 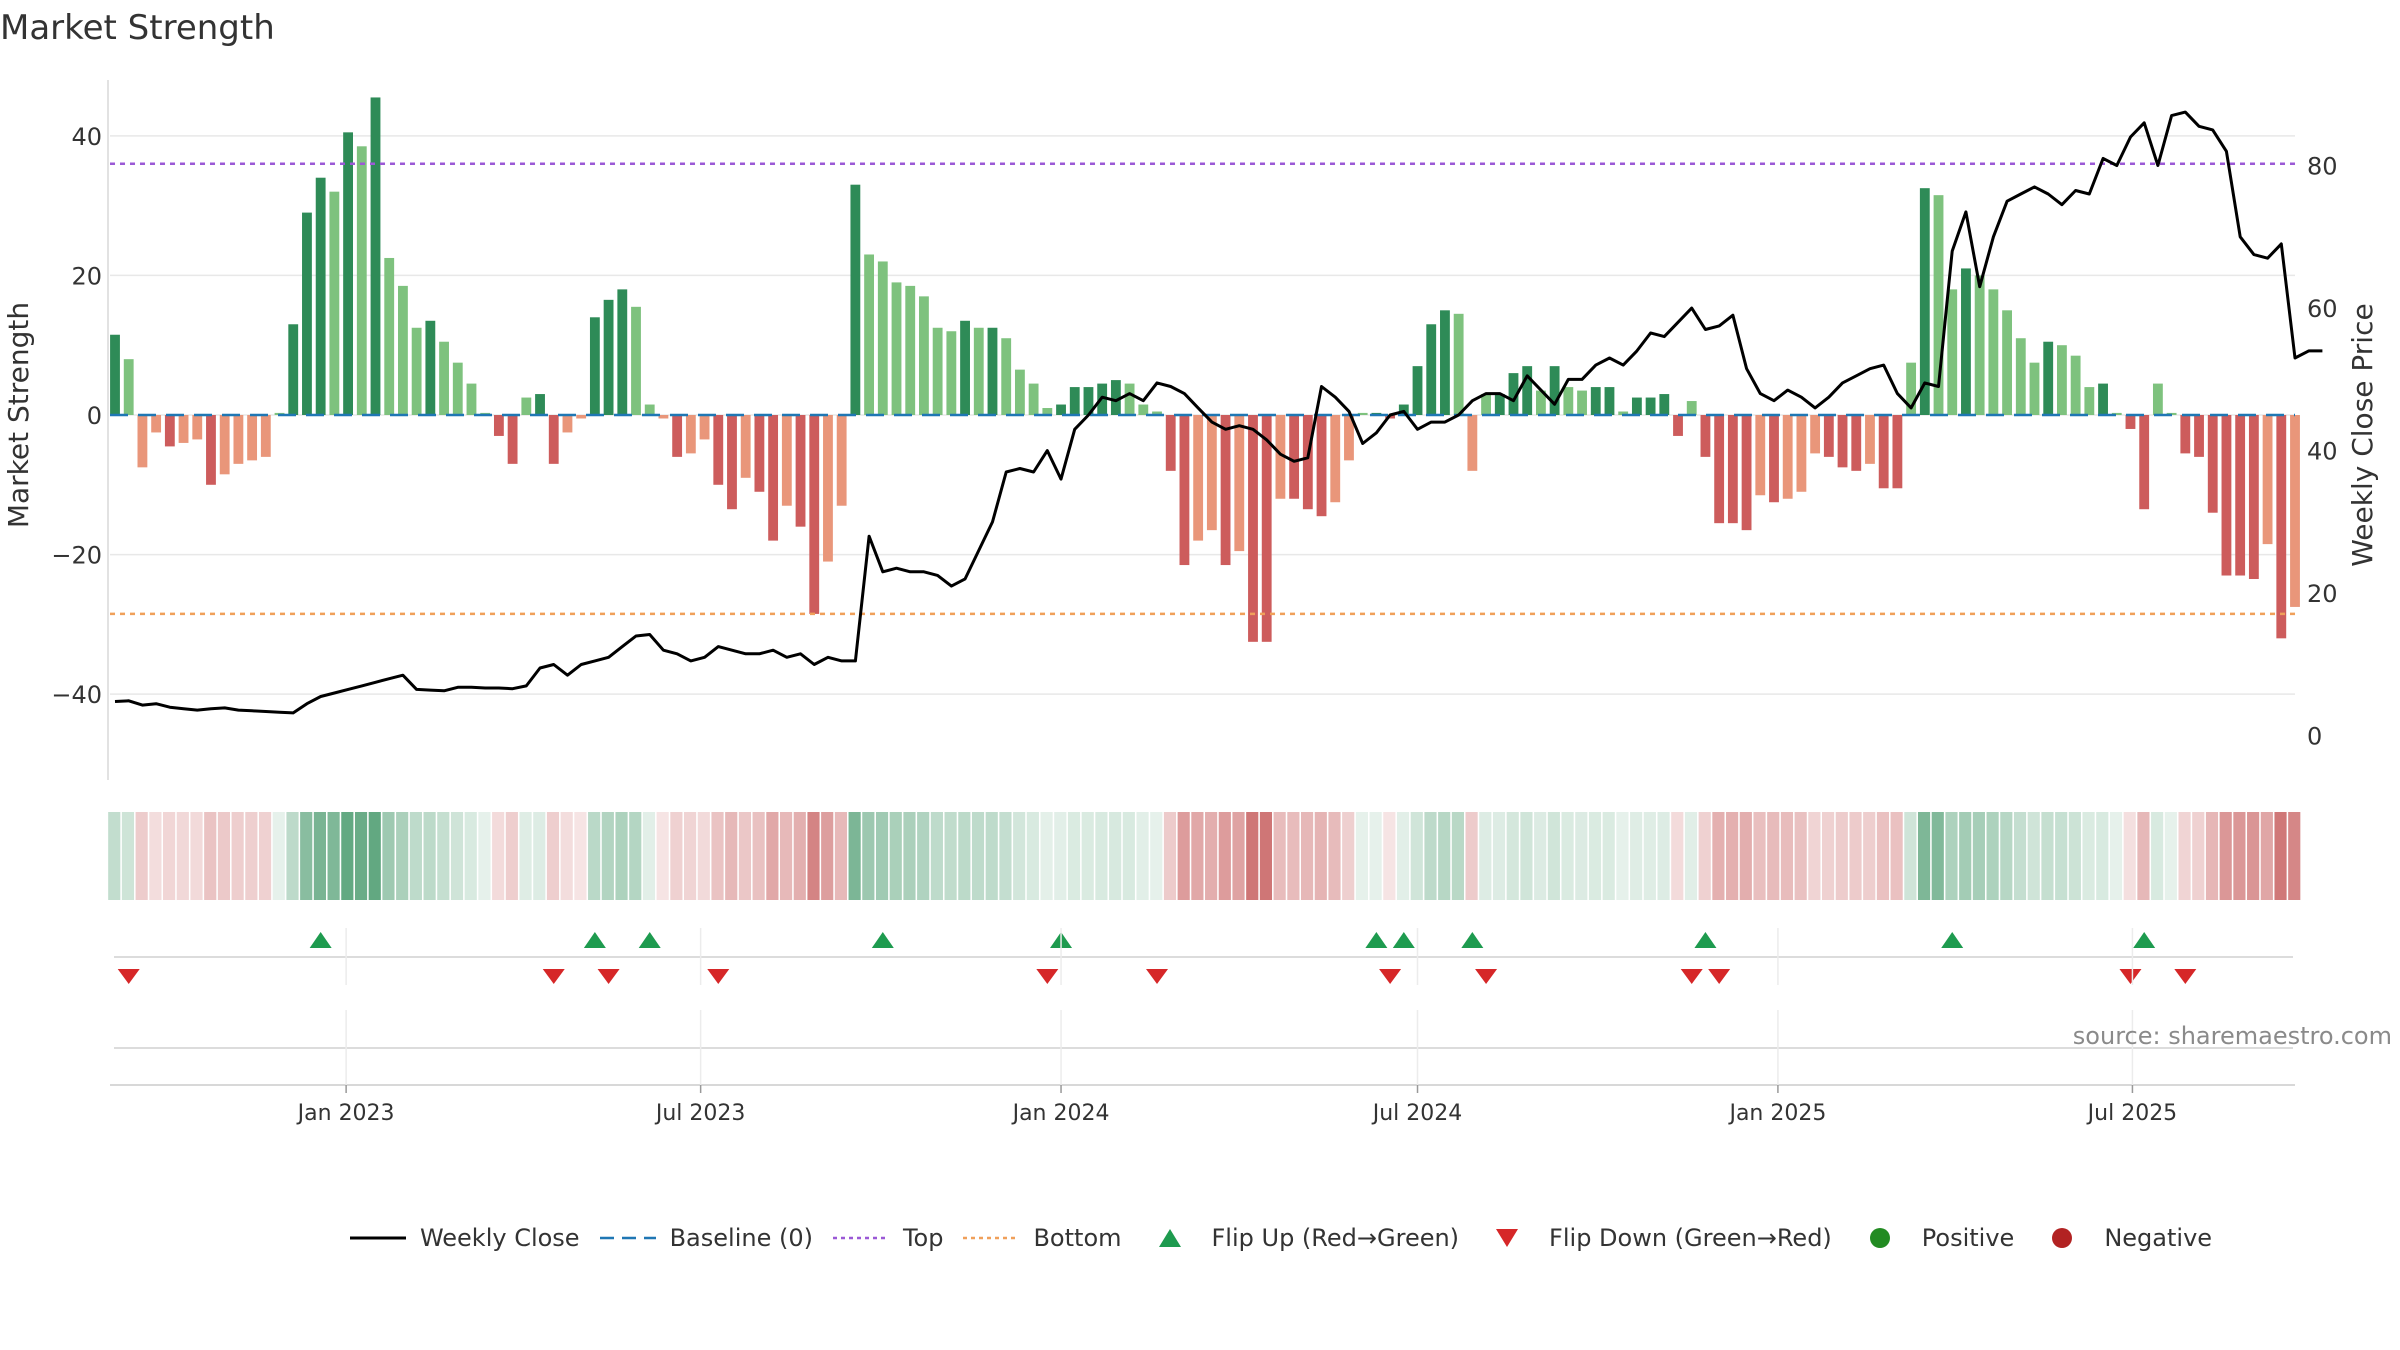 I want to click on legend-label: Weekly Close, so click(x=499, y=1238).